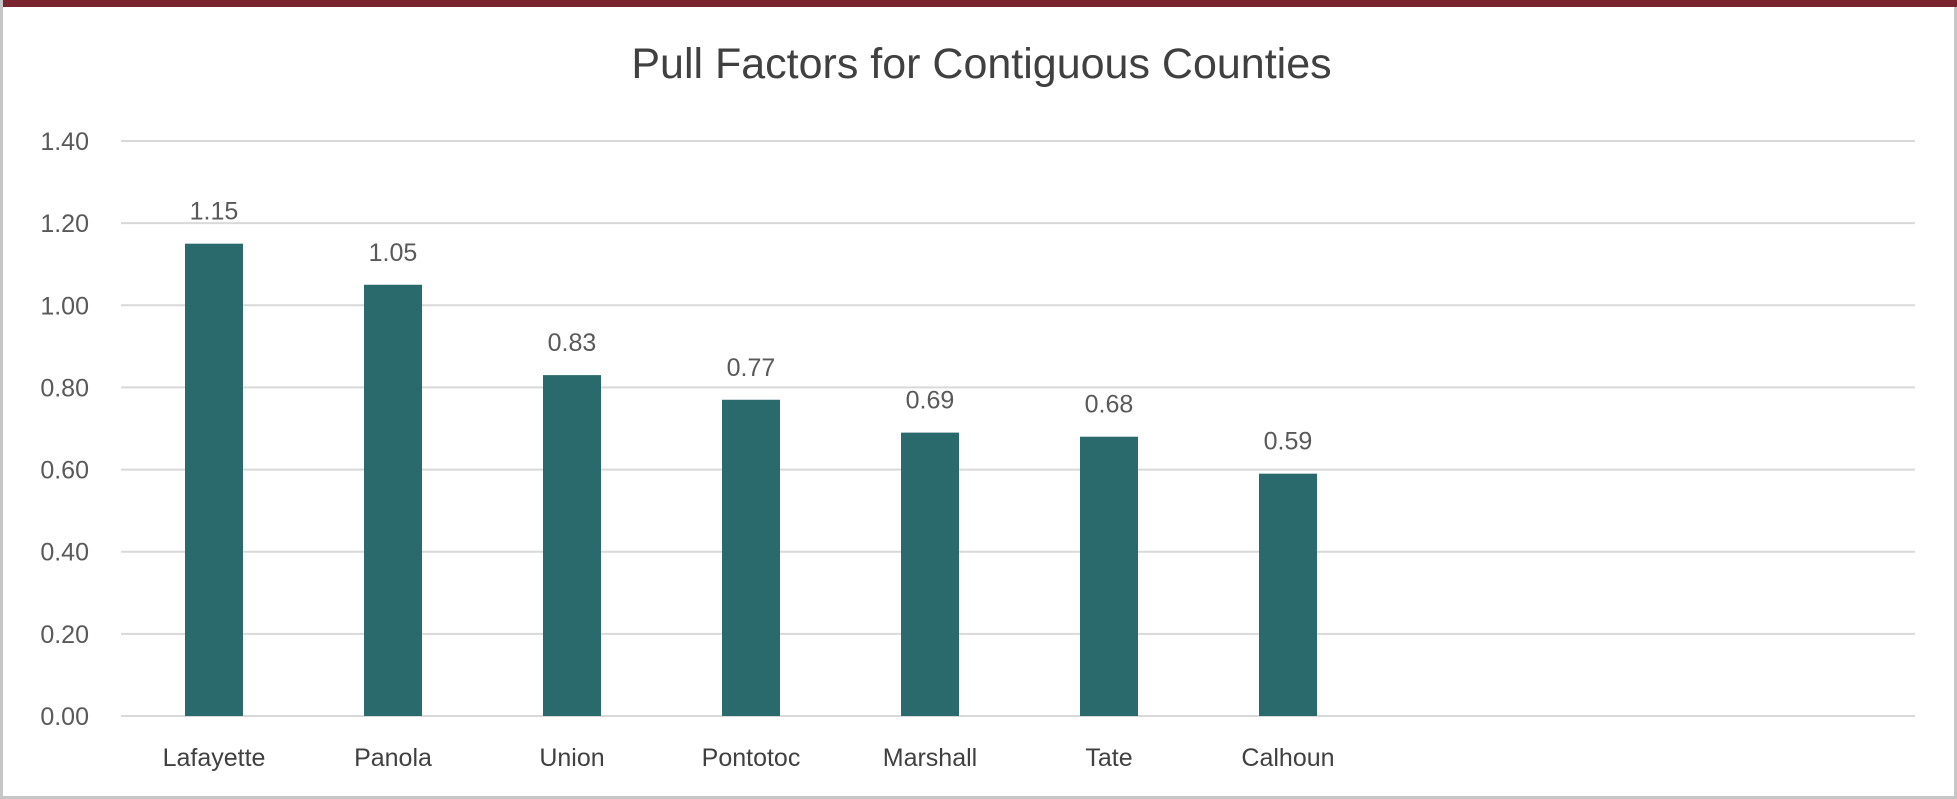 The width and height of the screenshot is (1957, 799). What do you see at coordinates (751, 368) in the screenshot?
I see `data-label: 0.77` at bounding box center [751, 368].